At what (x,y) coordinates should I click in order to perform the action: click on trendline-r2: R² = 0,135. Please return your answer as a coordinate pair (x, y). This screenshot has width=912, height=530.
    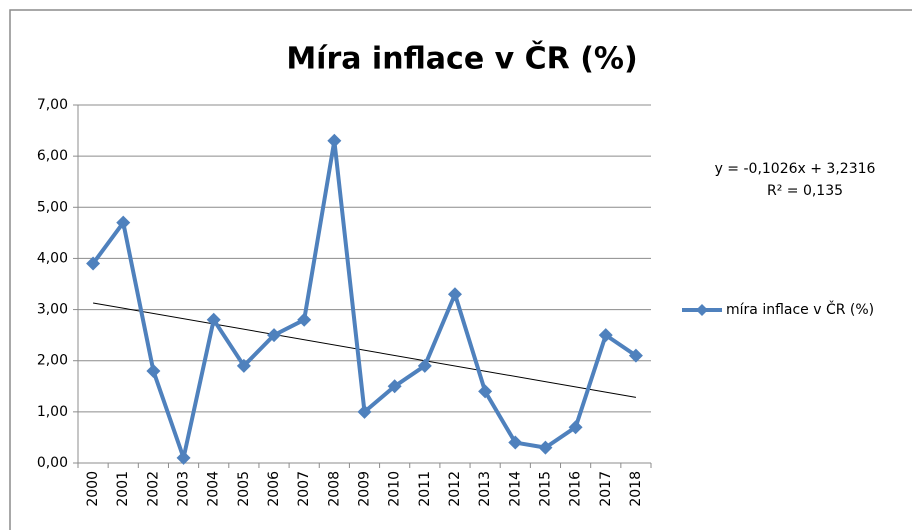
    Looking at the image, I should click on (805, 191).